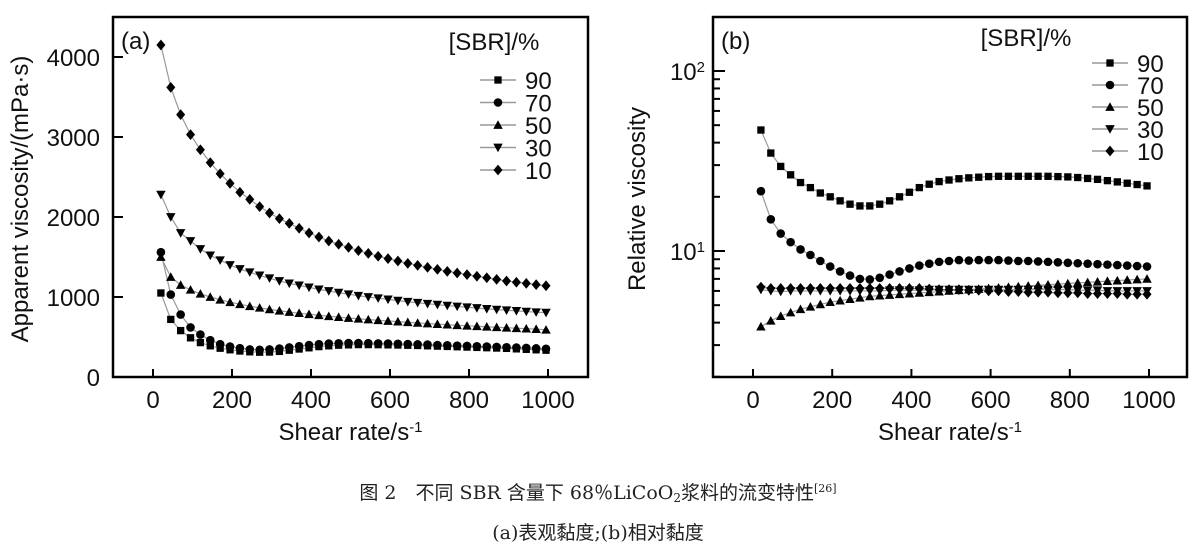  What do you see at coordinates (637, 199) in the screenshot?
I see `y-axis-label: Relative viscosity` at bounding box center [637, 199].